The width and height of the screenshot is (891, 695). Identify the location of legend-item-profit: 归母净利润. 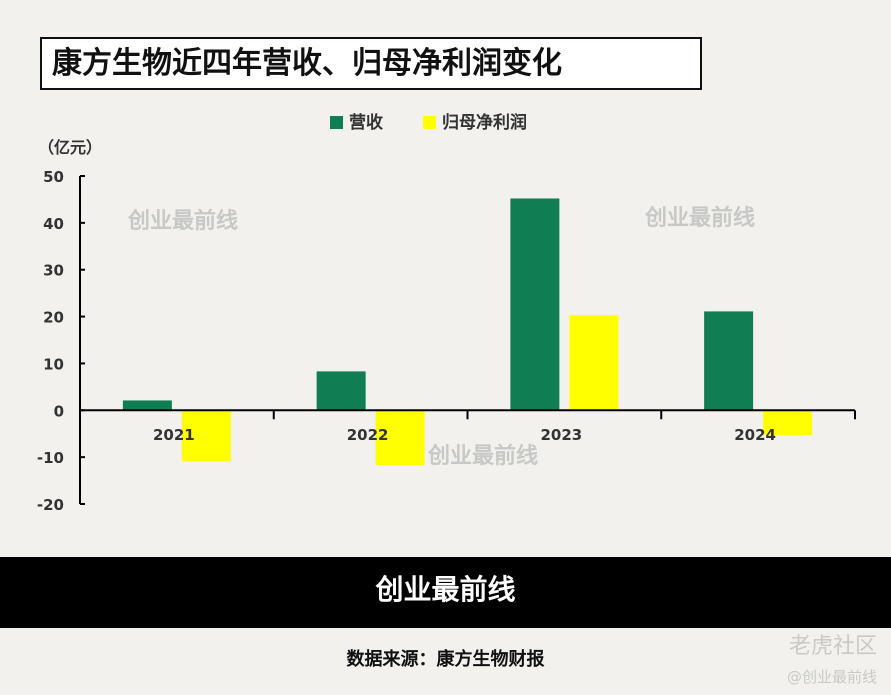
(475, 120).